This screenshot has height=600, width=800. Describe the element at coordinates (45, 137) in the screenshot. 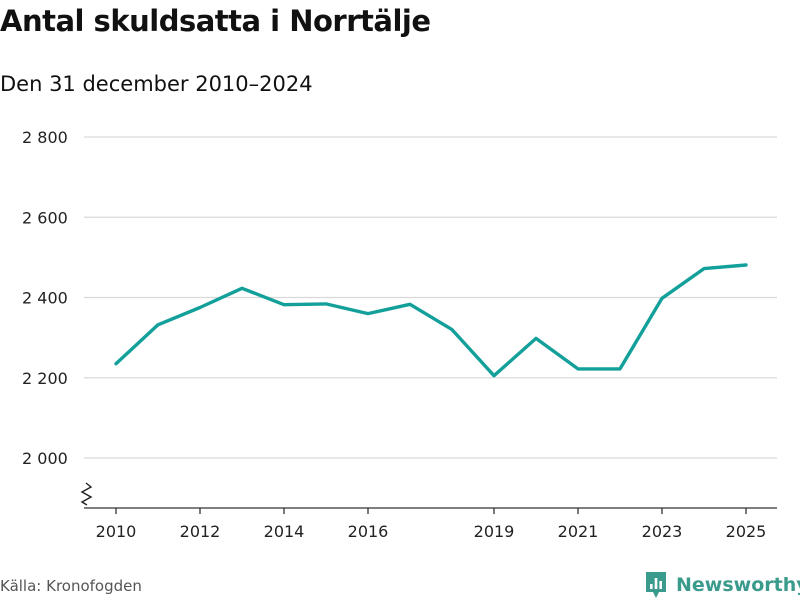

I see `y-tick-label: 2 800` at that location.